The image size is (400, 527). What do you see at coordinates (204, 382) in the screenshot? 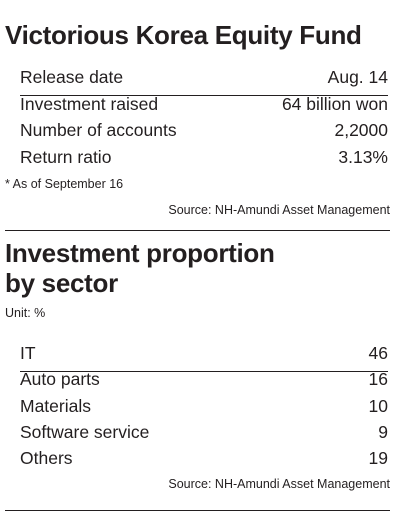
I see `table-row: Auto parts 16` at bounding box center [204, 382].